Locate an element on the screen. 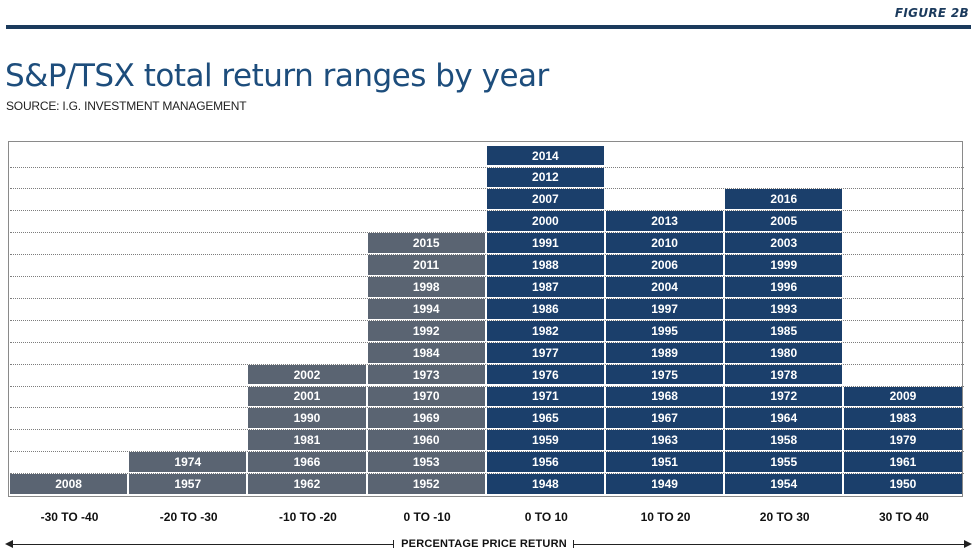 This screenshot has height=556, width=977. year-cell-1994: 1994 is located at coordinates (426, 308).